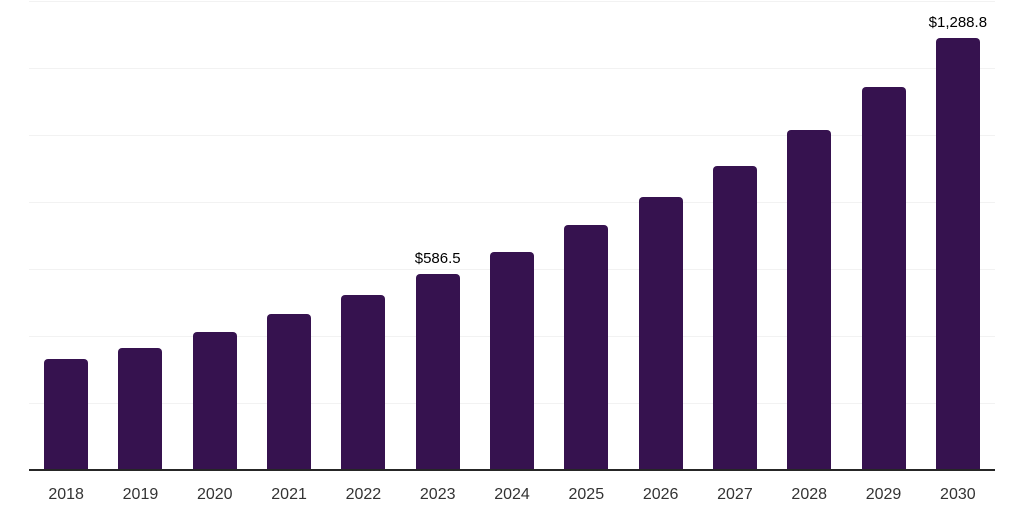 This screenshot has width=1024, height=512. Describe the element at coordinates (437, 494) in the screenshot. I see `x-tick-2023: 2023` at that location.